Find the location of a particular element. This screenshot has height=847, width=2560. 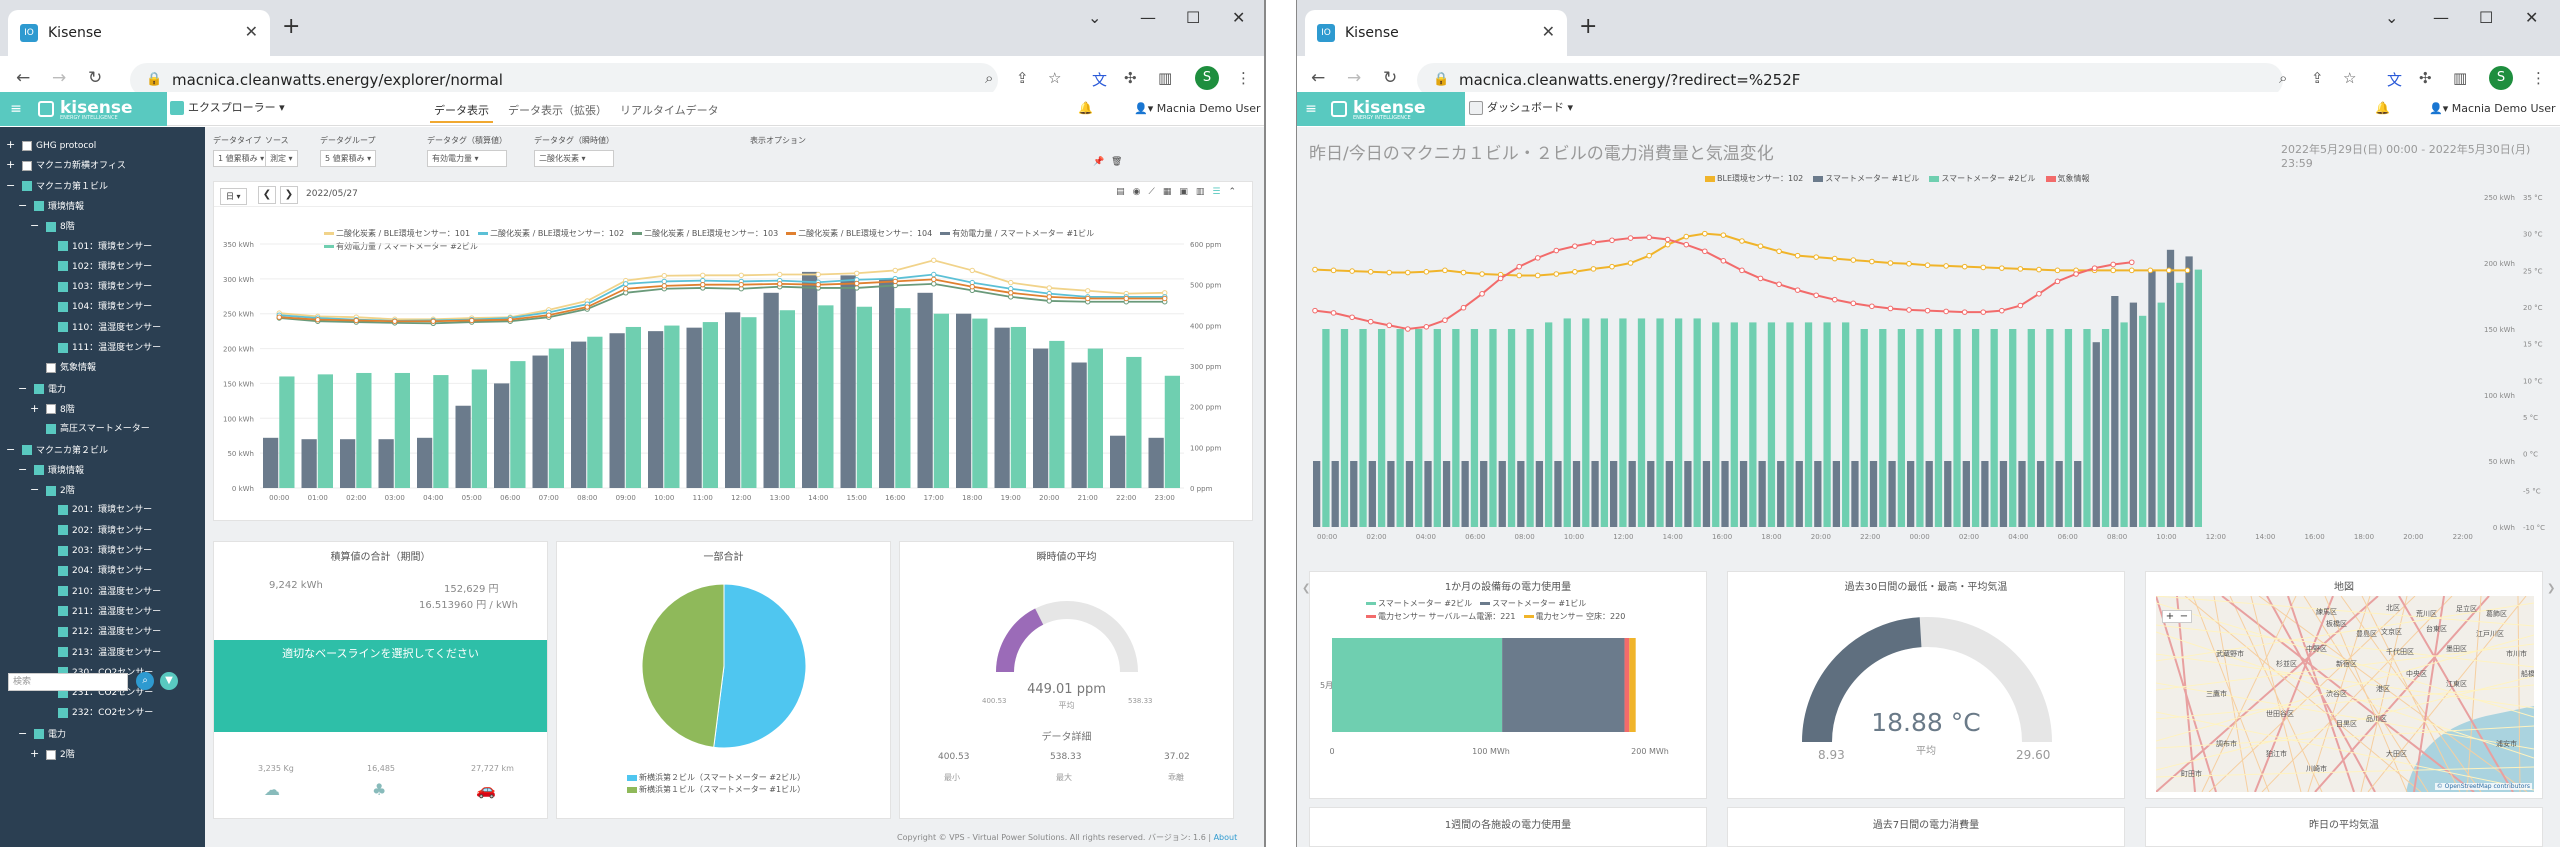

tree-item: 高圧スマートメーター is located at coordinates (90, 429).